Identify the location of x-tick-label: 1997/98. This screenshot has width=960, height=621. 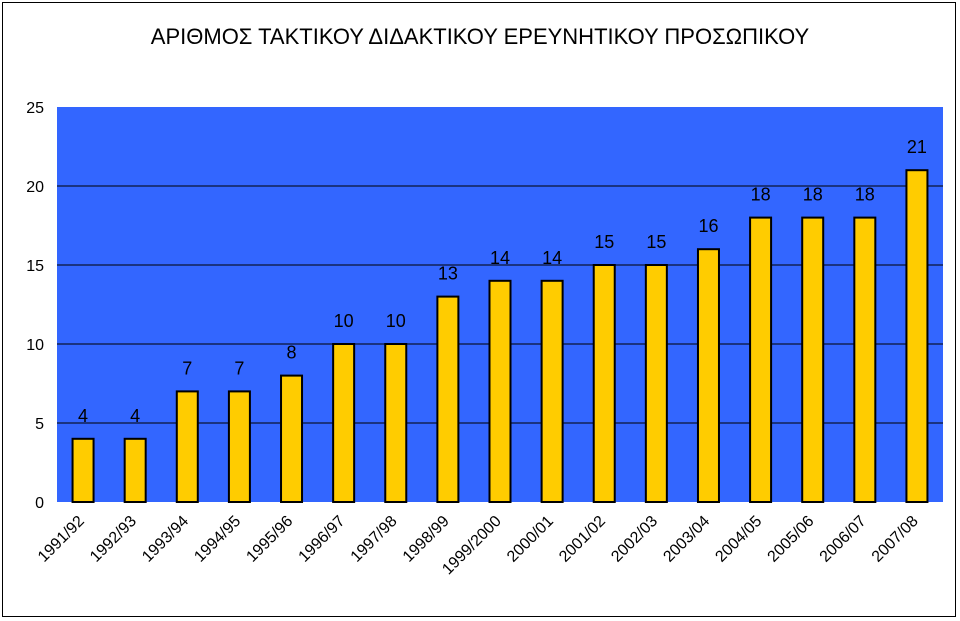
(374, 539).